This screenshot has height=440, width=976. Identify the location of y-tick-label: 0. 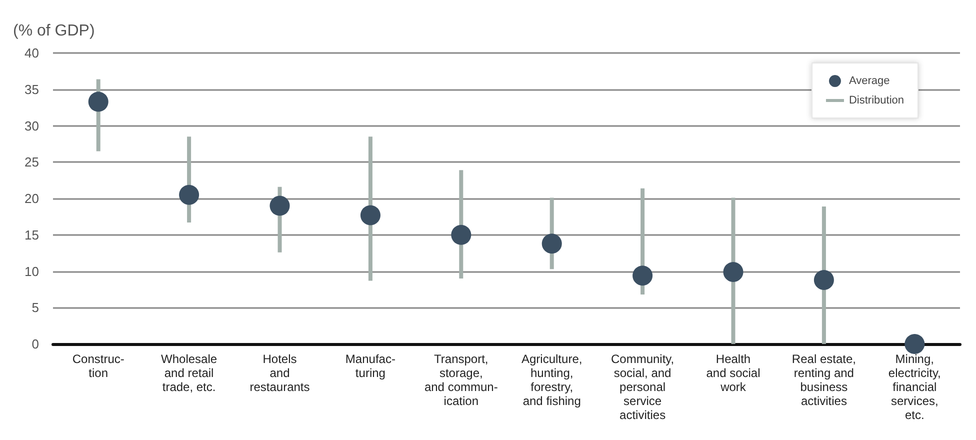
(35, 344).